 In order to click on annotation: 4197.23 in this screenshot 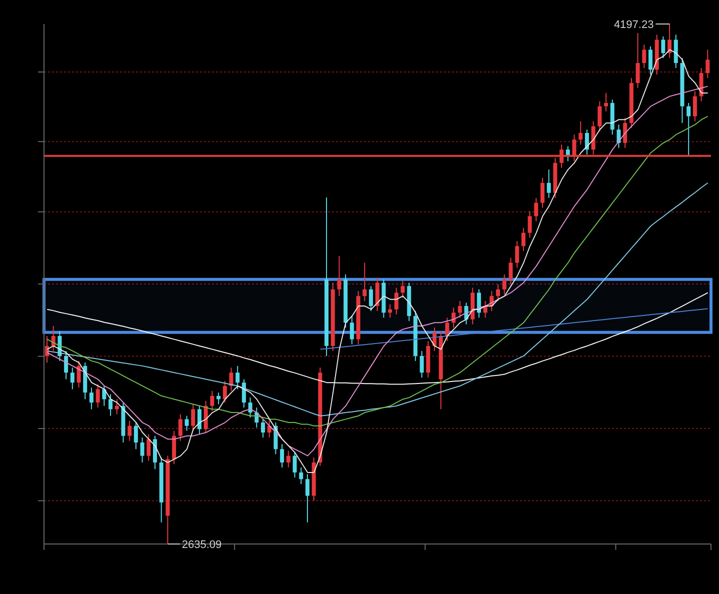, I will do `click(634, 25)`.